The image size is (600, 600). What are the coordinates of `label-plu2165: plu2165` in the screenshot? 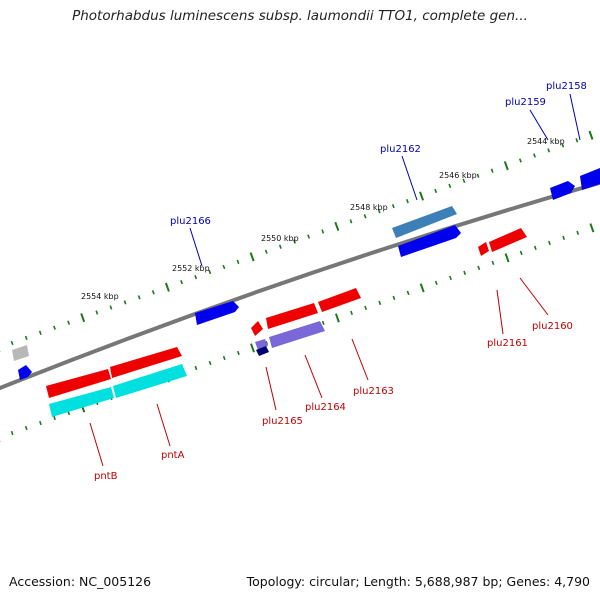 It's located at (282, 421).